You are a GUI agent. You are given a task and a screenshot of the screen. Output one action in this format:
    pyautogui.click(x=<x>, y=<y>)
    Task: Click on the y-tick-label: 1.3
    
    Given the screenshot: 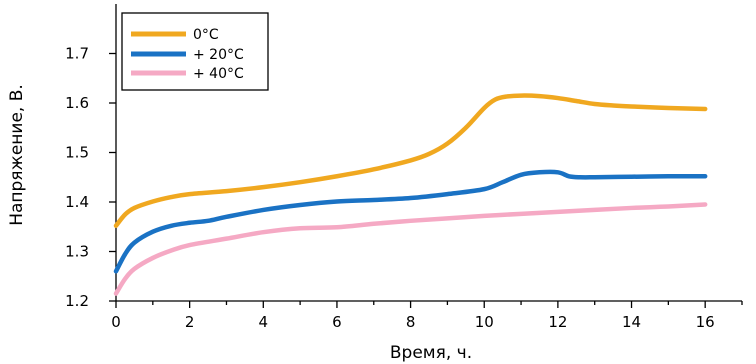 What is the action you would take?
    pyautogui.click(x=77, y=252)
    